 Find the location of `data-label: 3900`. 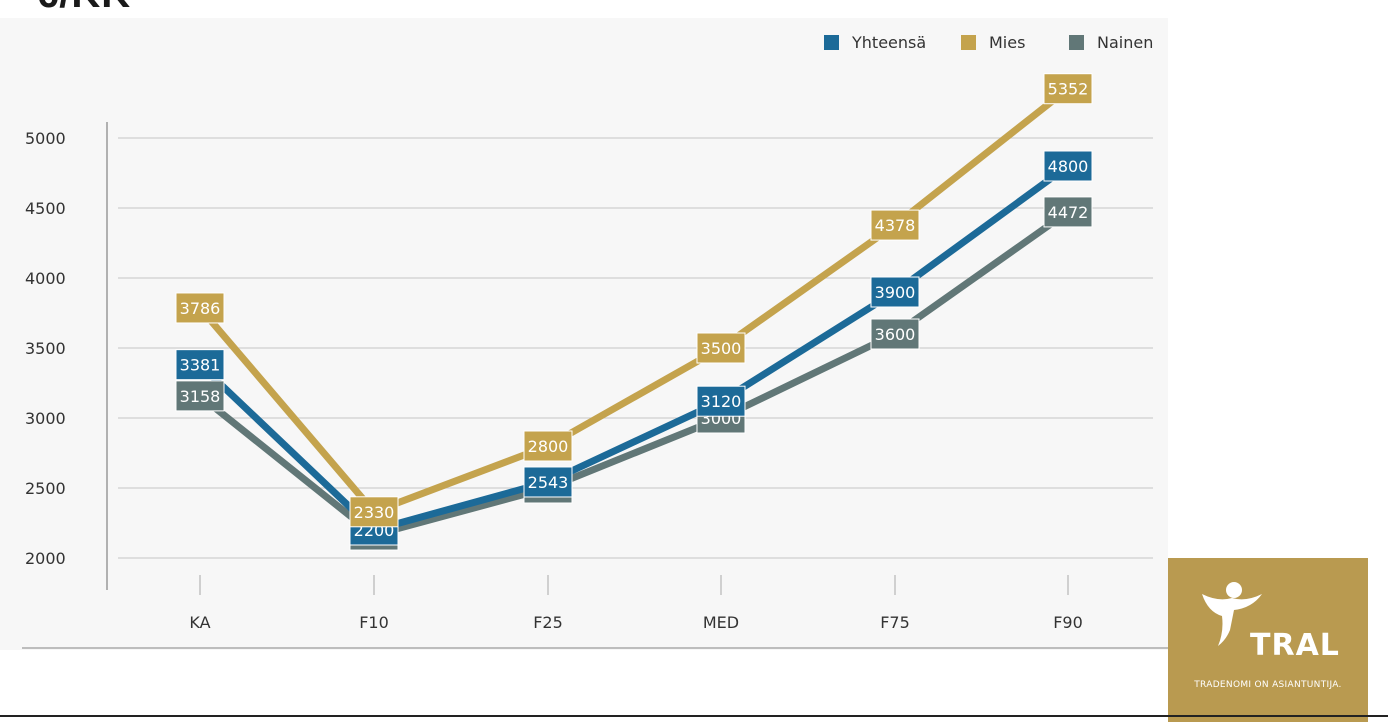

data-label: 3900 is located at coordinates (895, 292).